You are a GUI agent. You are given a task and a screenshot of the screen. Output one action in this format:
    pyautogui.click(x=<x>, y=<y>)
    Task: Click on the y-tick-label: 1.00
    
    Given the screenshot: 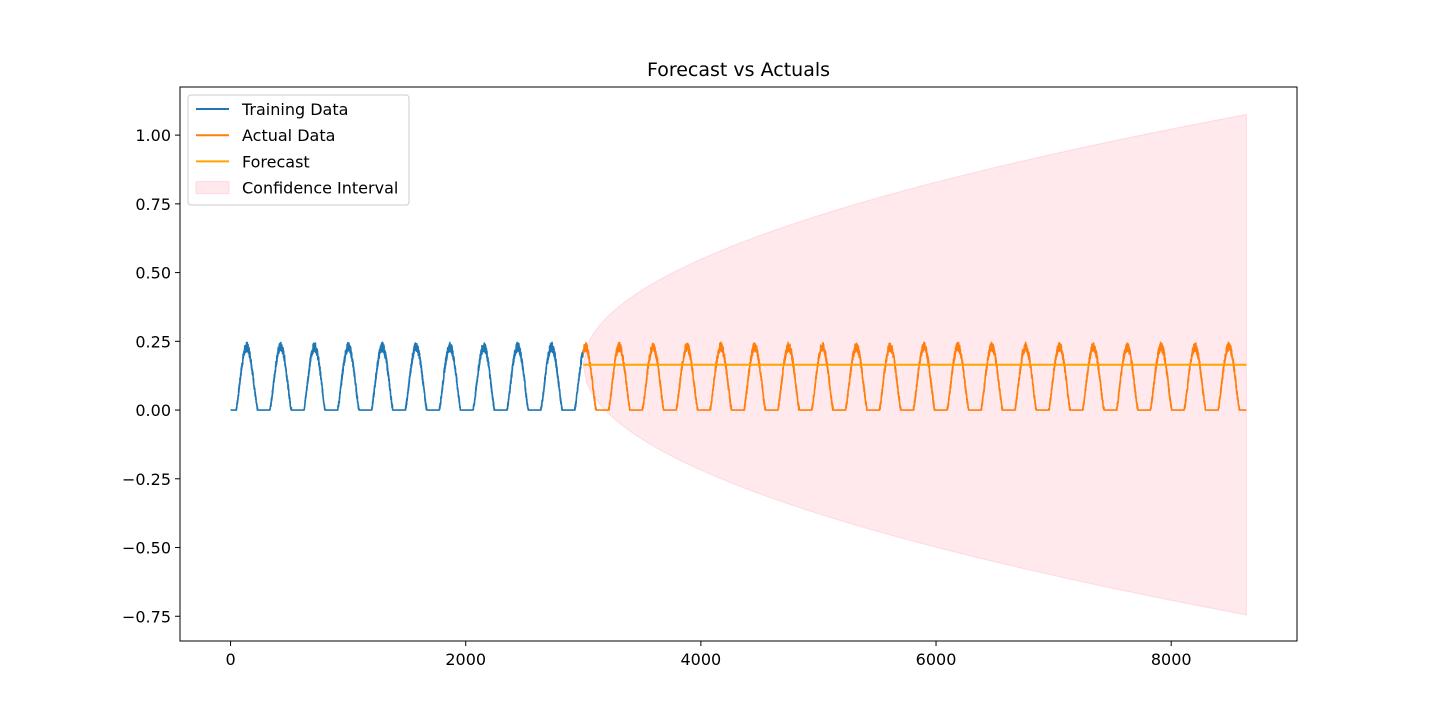 What is the action you would take?
    pyautogui.click(x=153, y=135)
    